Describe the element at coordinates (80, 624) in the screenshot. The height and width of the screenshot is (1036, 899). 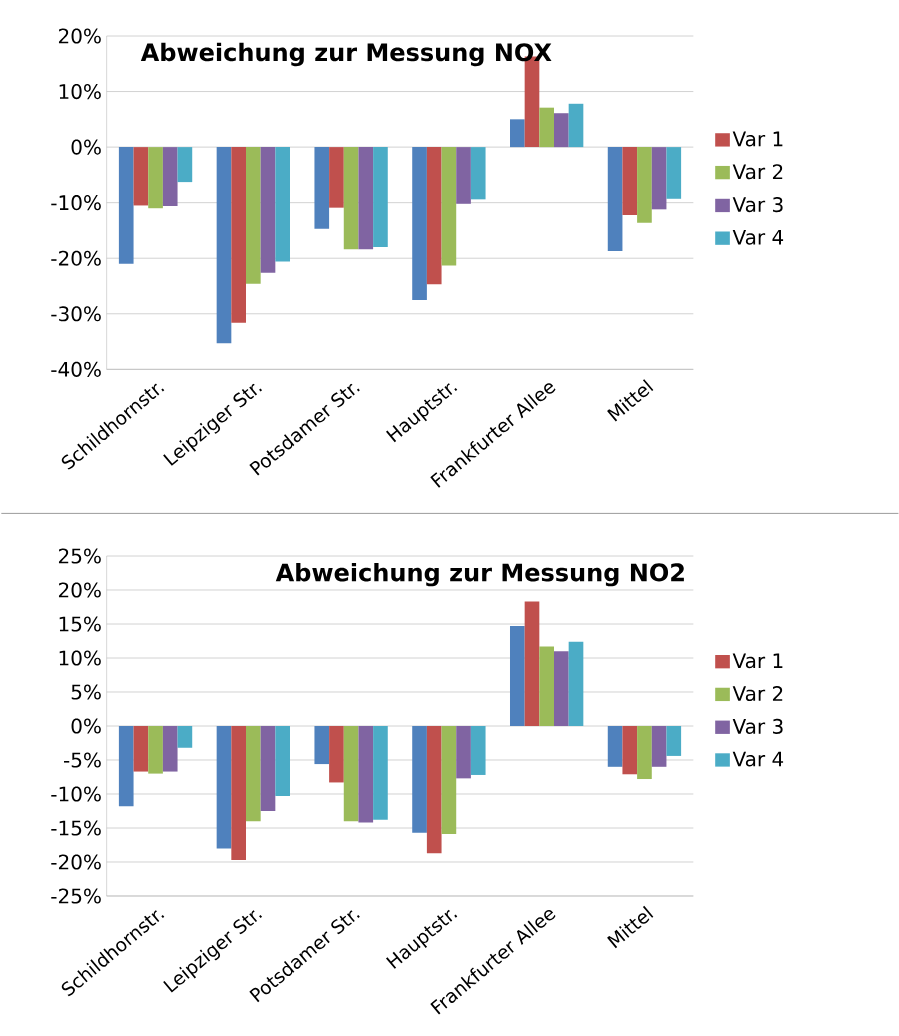
I see `y-tick-label: 15%` at that location.